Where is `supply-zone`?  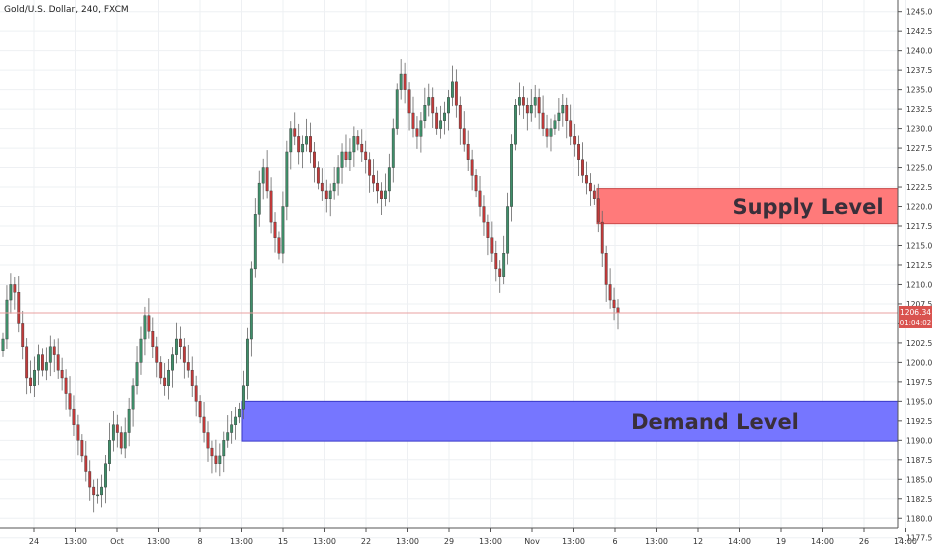 supply-zone is located at coordinates (747, 206).